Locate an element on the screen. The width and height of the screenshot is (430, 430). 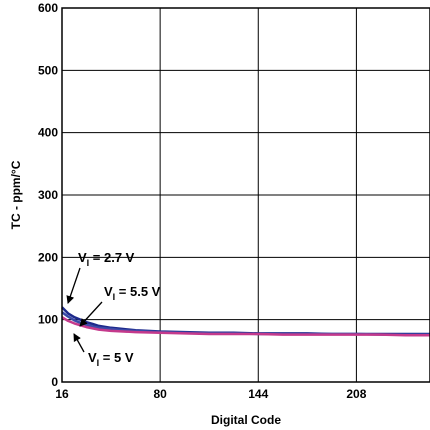
annotation-label: VI = 2.7 V is located at coordinates (106, 259).